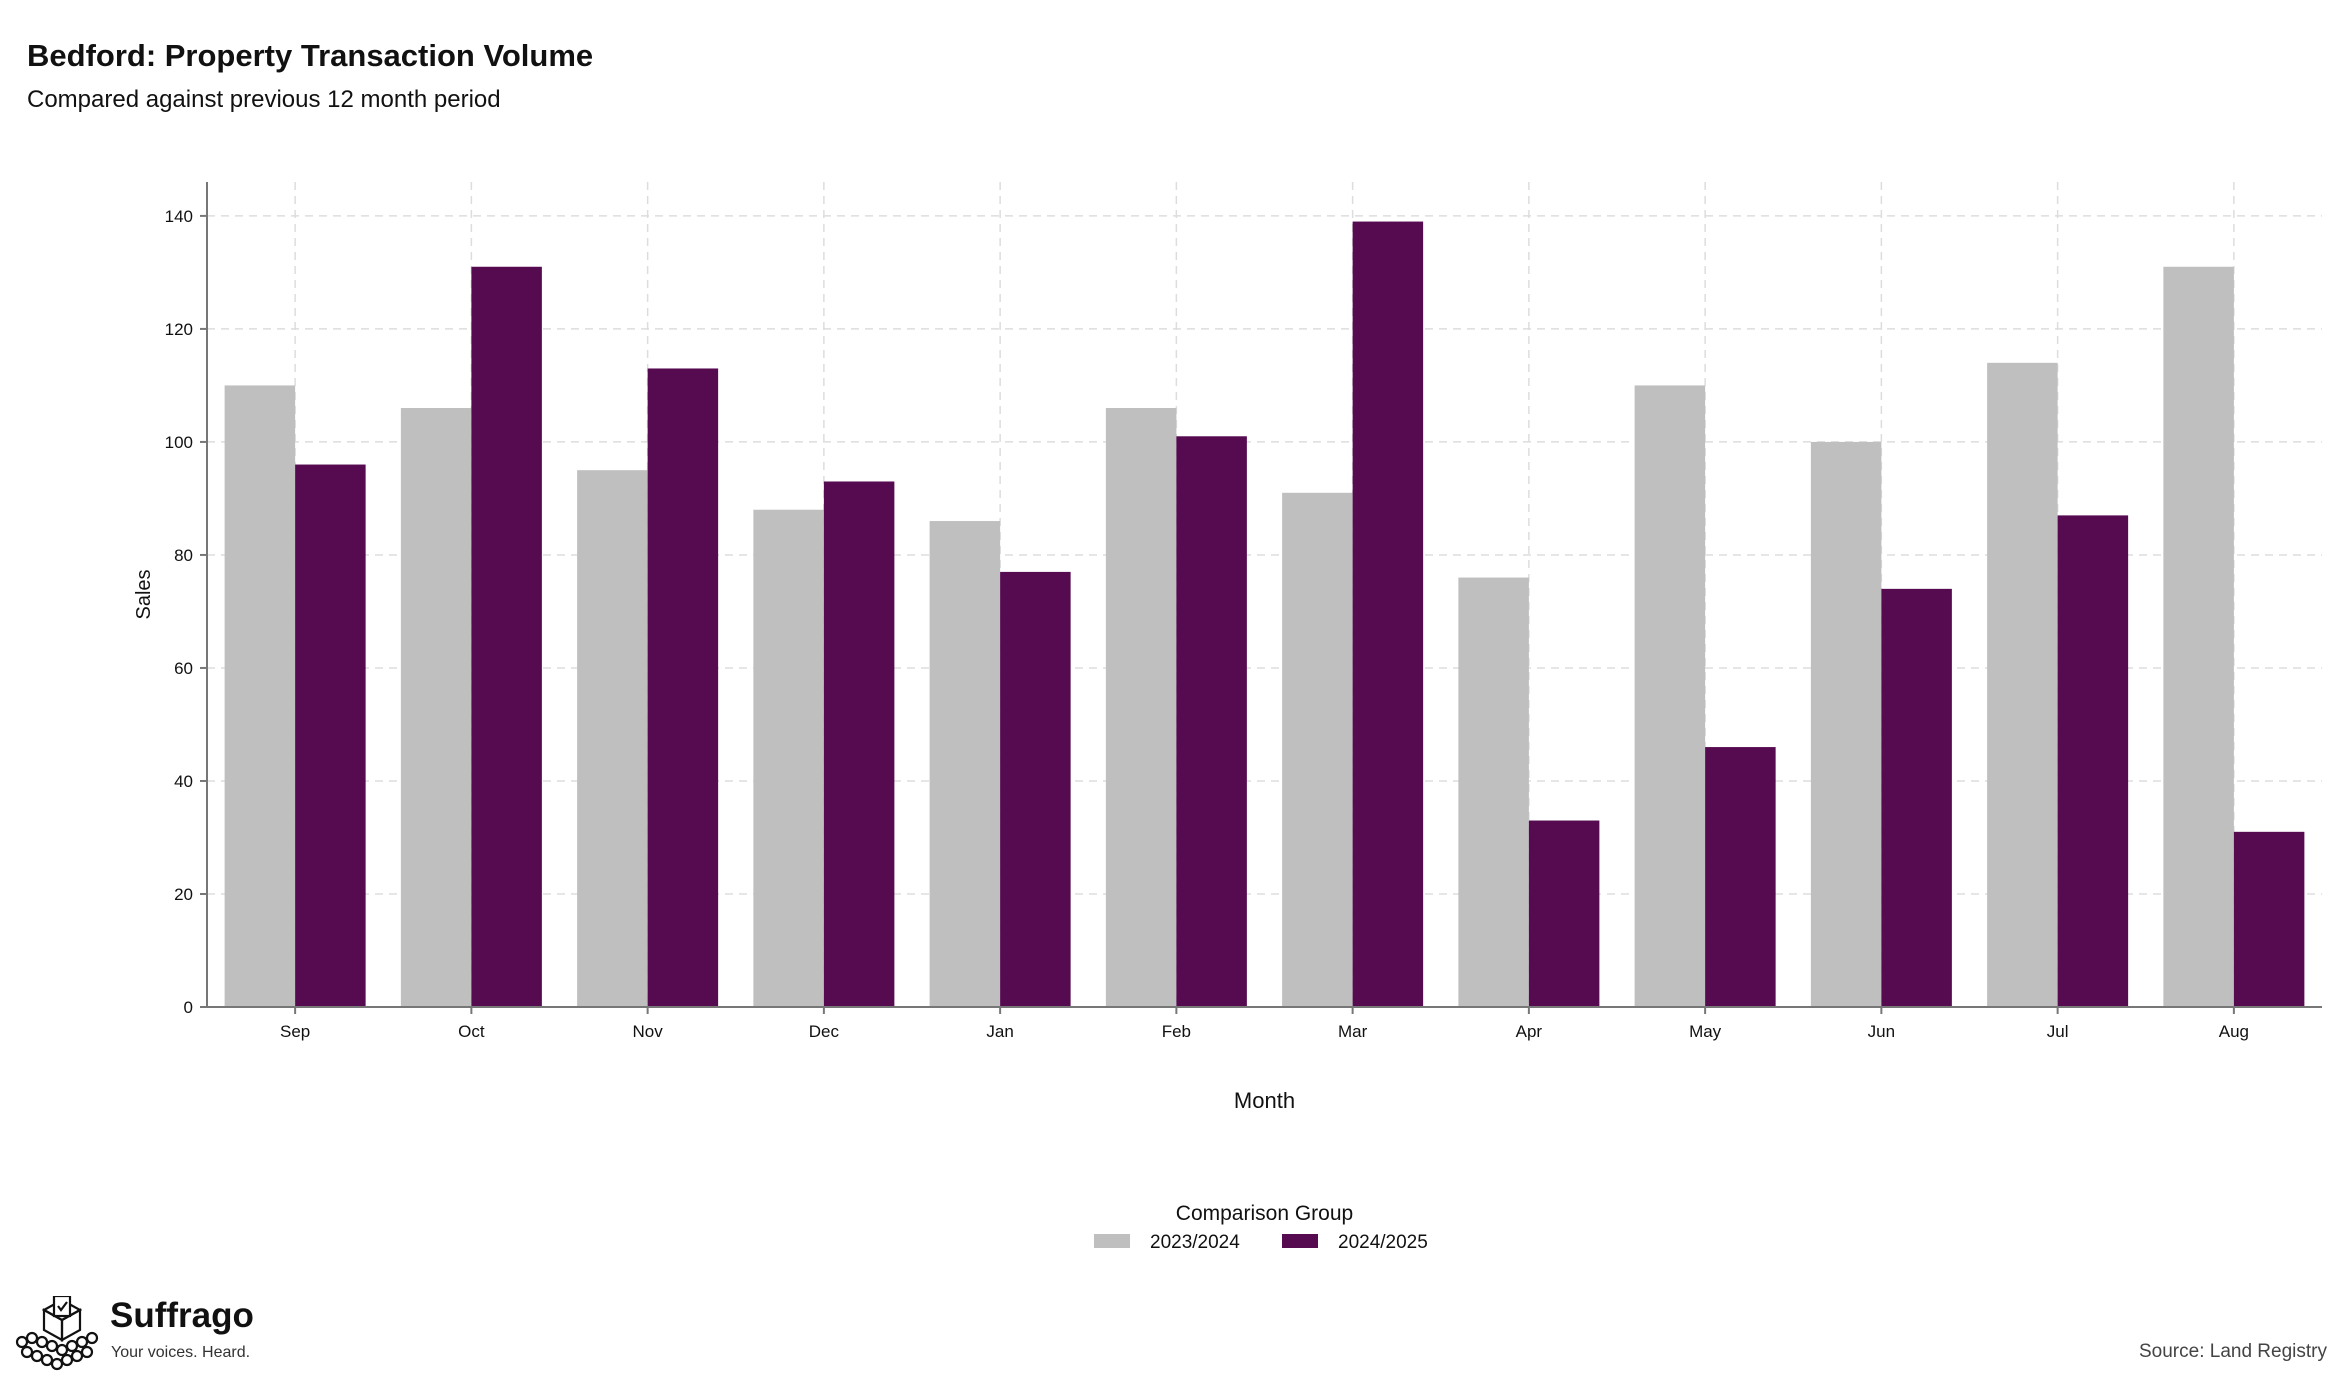 Image resolution: width=2334 pixels, height=1388 pixels. Describe the element at coordinates (1176, 1031) in the screenshot. I see `x-tick-label: Feb` at that location.